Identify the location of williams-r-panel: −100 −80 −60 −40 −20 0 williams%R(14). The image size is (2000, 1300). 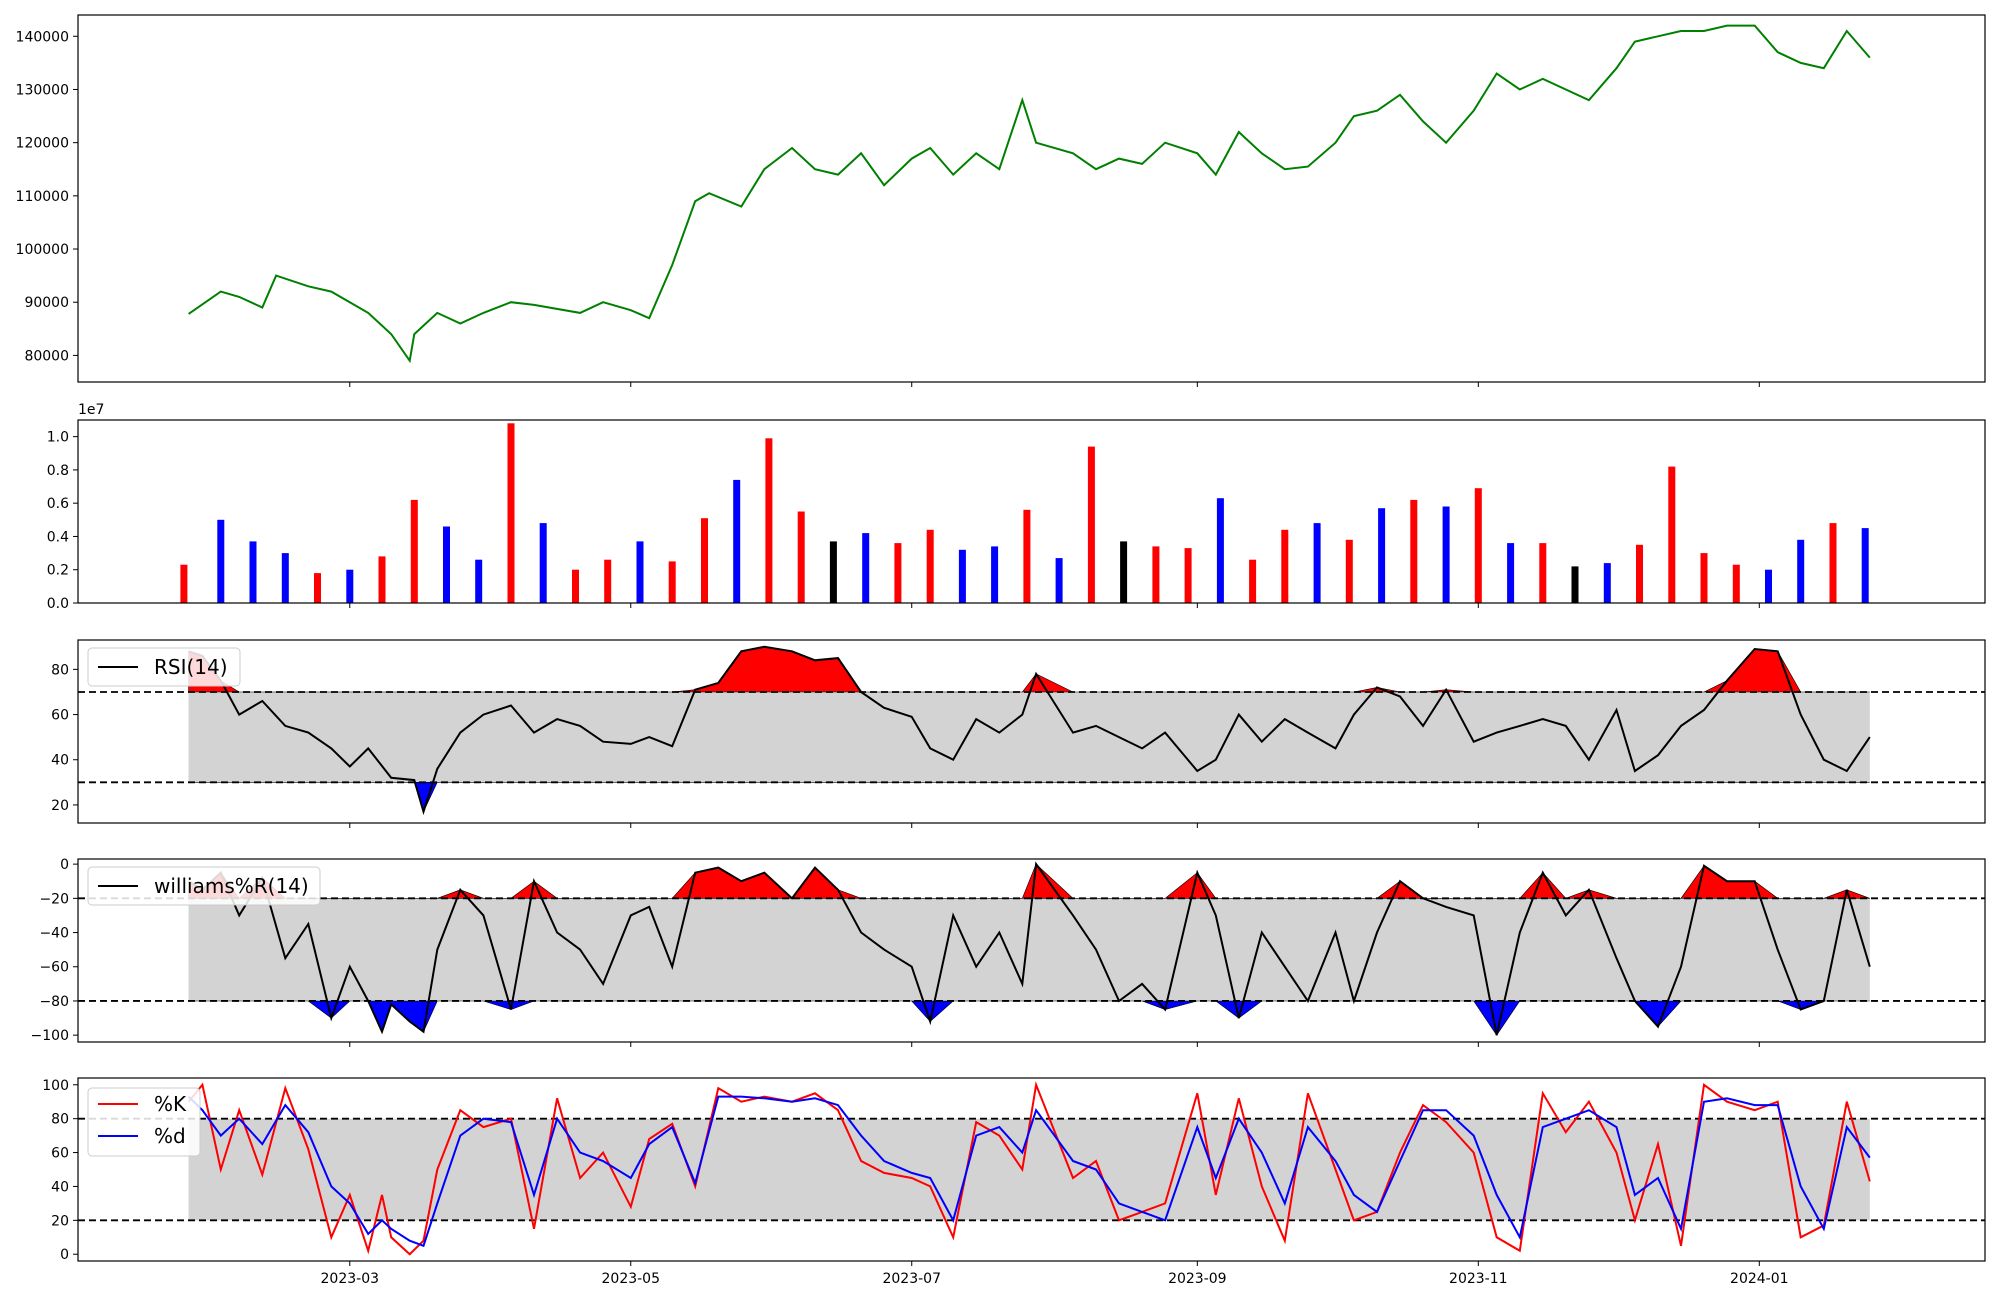
(1008, 952).